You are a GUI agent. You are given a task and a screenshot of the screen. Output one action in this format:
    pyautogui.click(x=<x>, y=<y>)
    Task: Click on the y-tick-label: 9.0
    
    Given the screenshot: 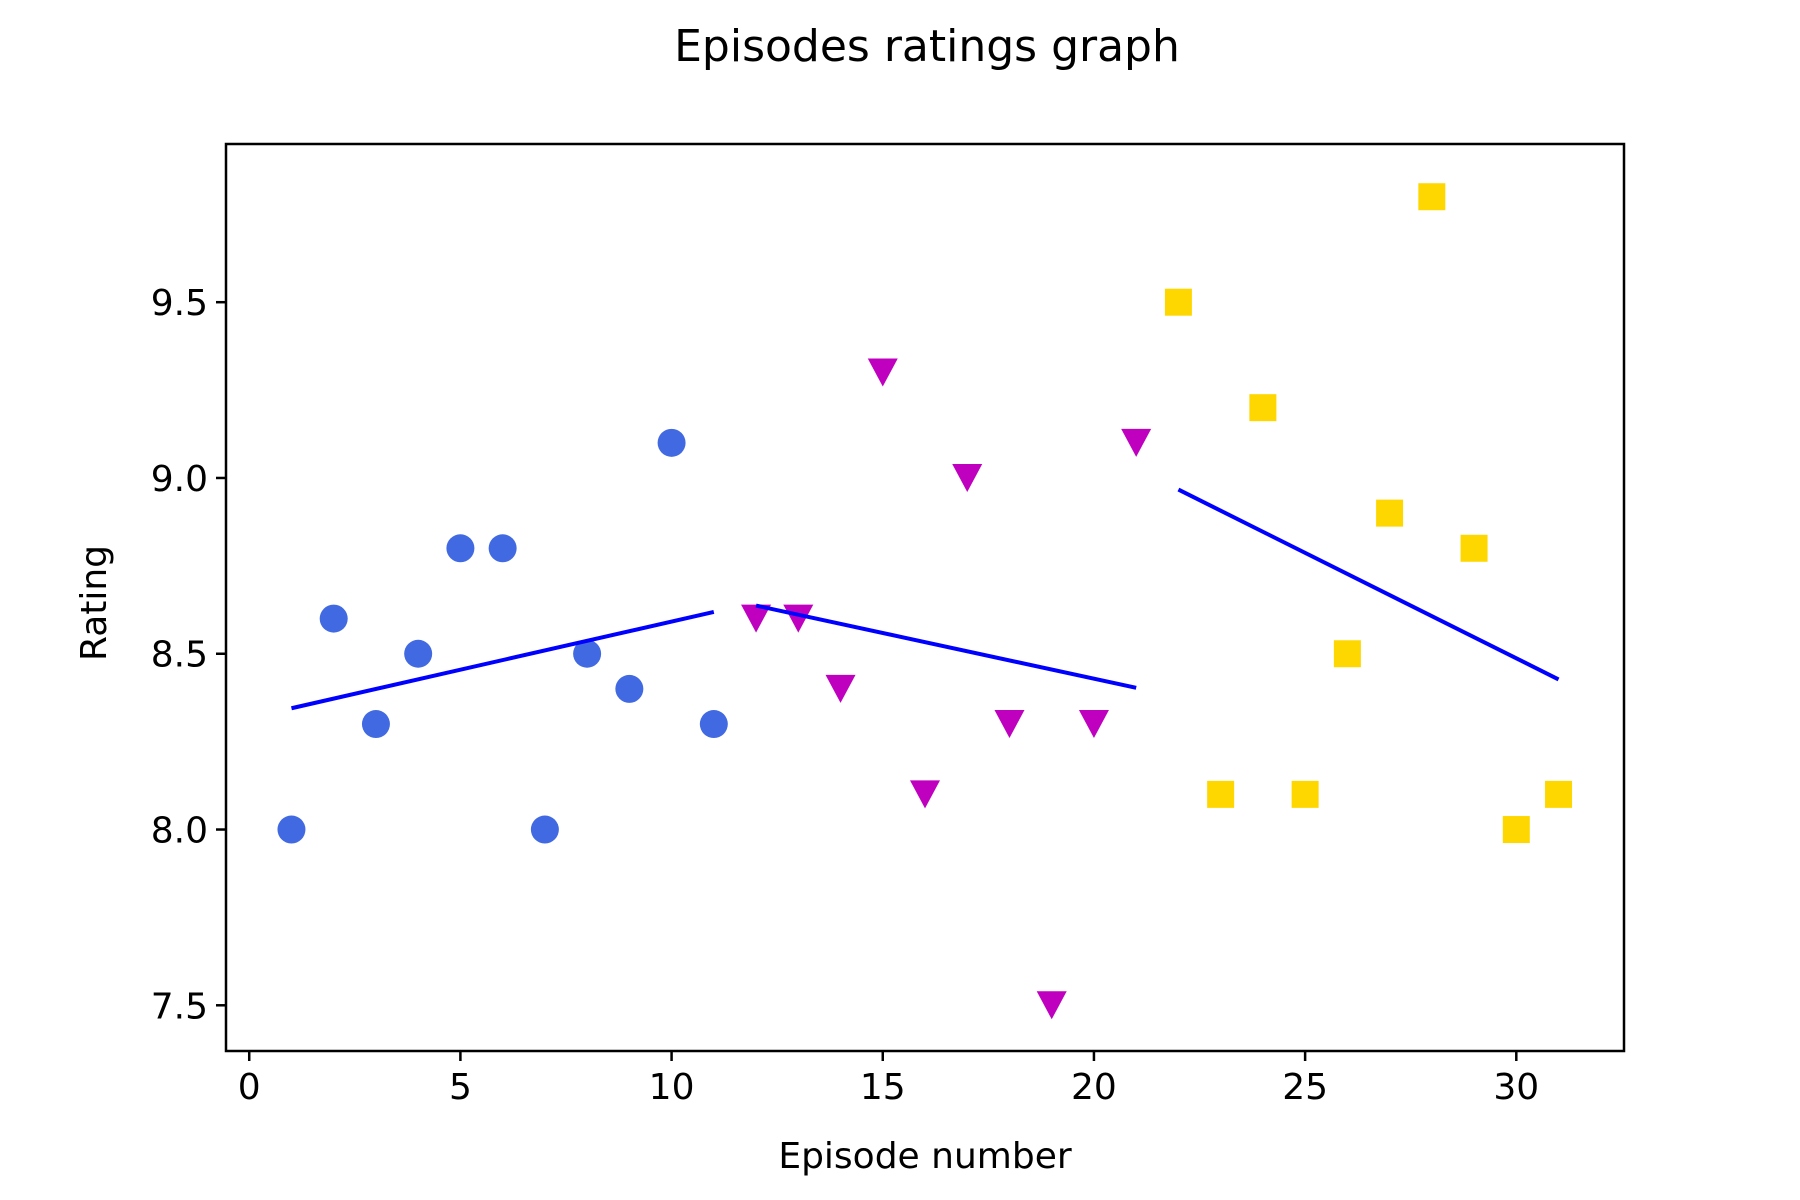 What is the action you would take?
    pyautogui.click(x=179, y=479)
    